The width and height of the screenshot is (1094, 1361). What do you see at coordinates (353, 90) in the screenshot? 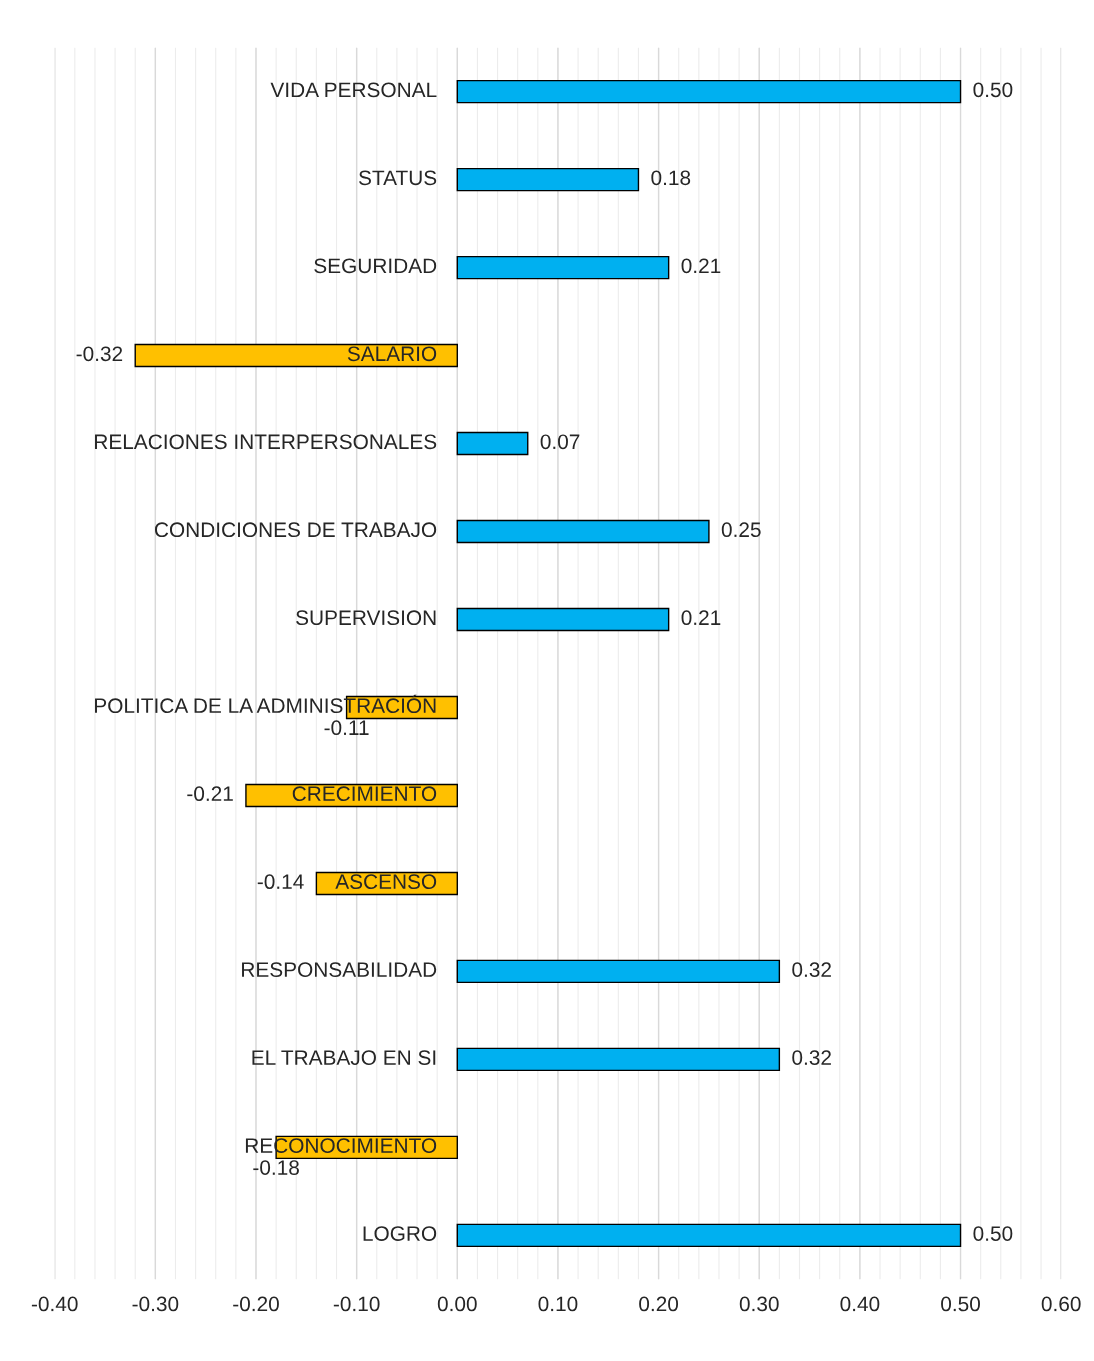
I see `y-tick-label: VIDA PERSONAL` at bounding box center [353, 90].